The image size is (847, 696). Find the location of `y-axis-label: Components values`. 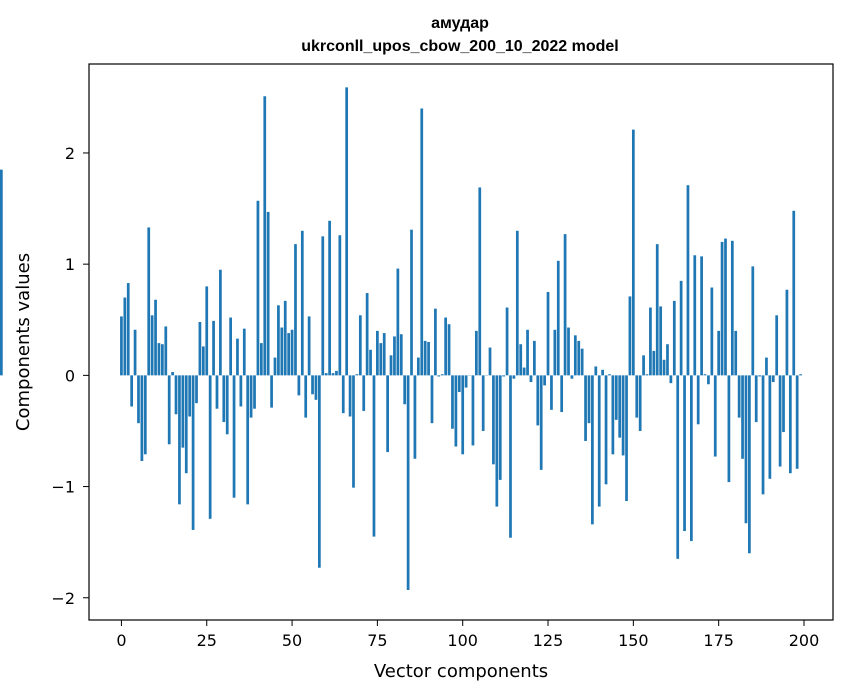

y-axis-label: Components values is located at coordinates (23, 342).